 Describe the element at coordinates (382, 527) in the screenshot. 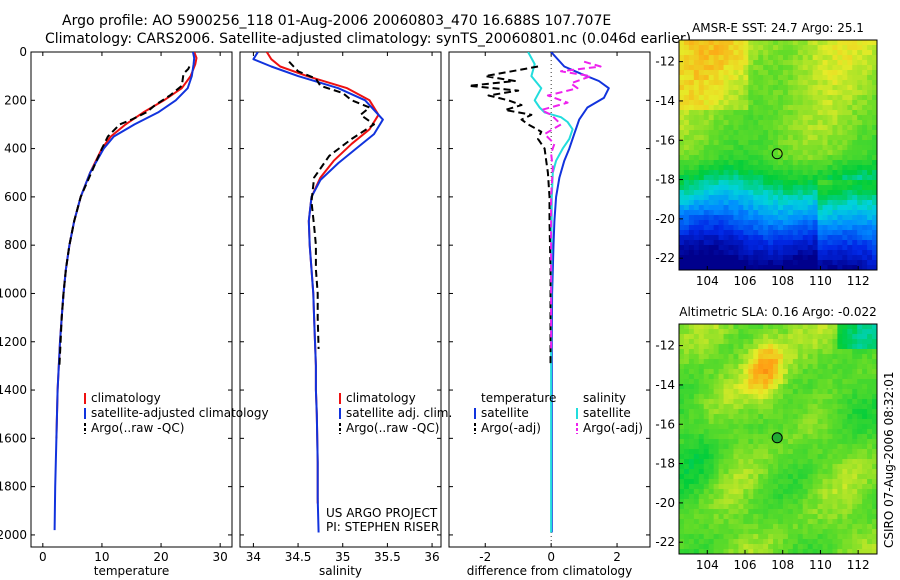

I see `pi-annotation: PI: STEPHEN RISER` at that location.